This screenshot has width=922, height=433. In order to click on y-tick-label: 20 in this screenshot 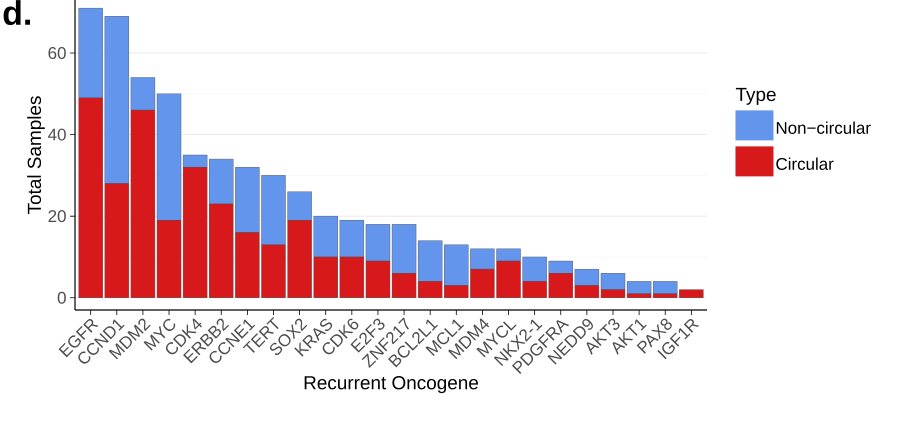, I will do `click(57, 216)`.